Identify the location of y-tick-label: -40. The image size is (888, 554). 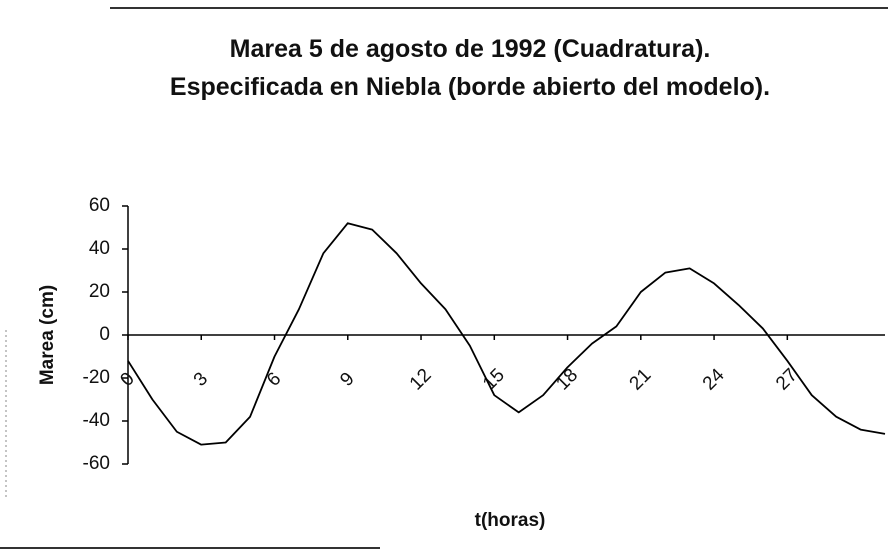
(96, 420).